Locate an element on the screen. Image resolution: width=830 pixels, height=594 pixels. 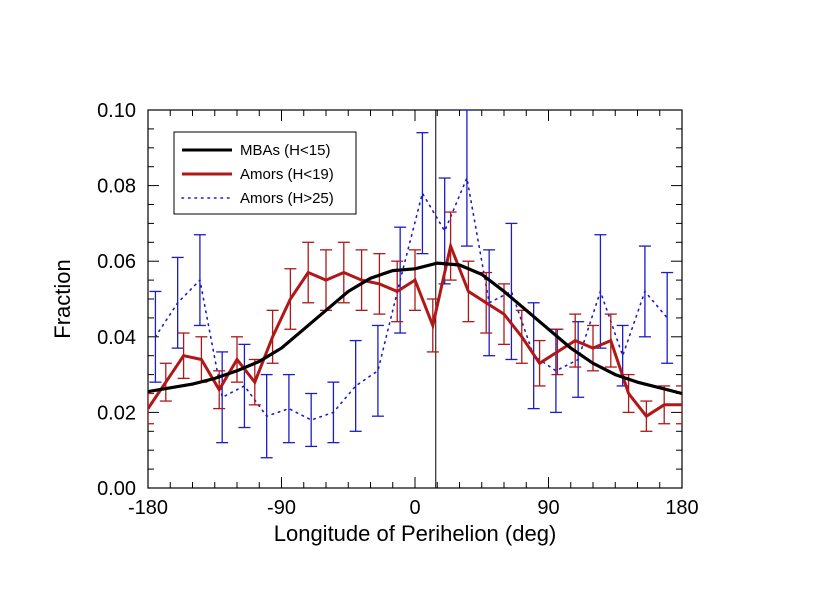
series-line is located at coordinates (415, 328).